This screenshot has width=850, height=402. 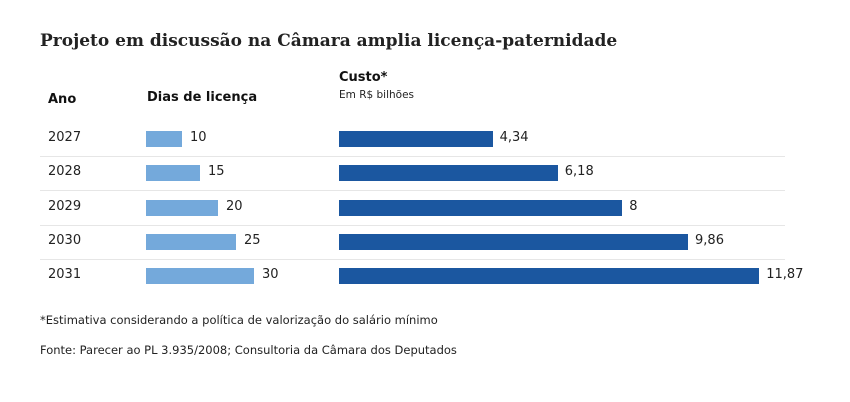 I want to click on header-year: Ano, so click(x=62, y=99).